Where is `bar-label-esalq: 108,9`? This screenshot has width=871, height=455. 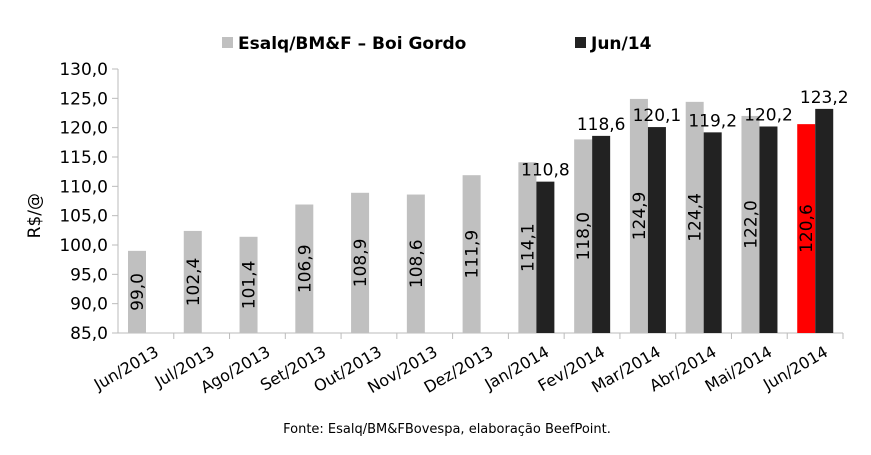 bar-label-esalq: 108,9 is located at coordinates (361, 263).